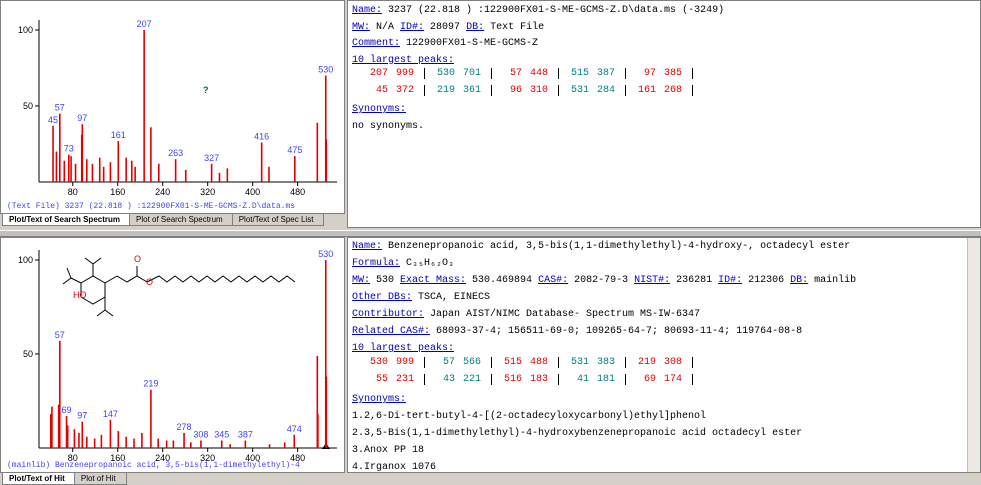  What do you see at coordinates (458, 379) in the screenshot?
I see `peak-pair: 43 221` at bounding box center [458, 379].